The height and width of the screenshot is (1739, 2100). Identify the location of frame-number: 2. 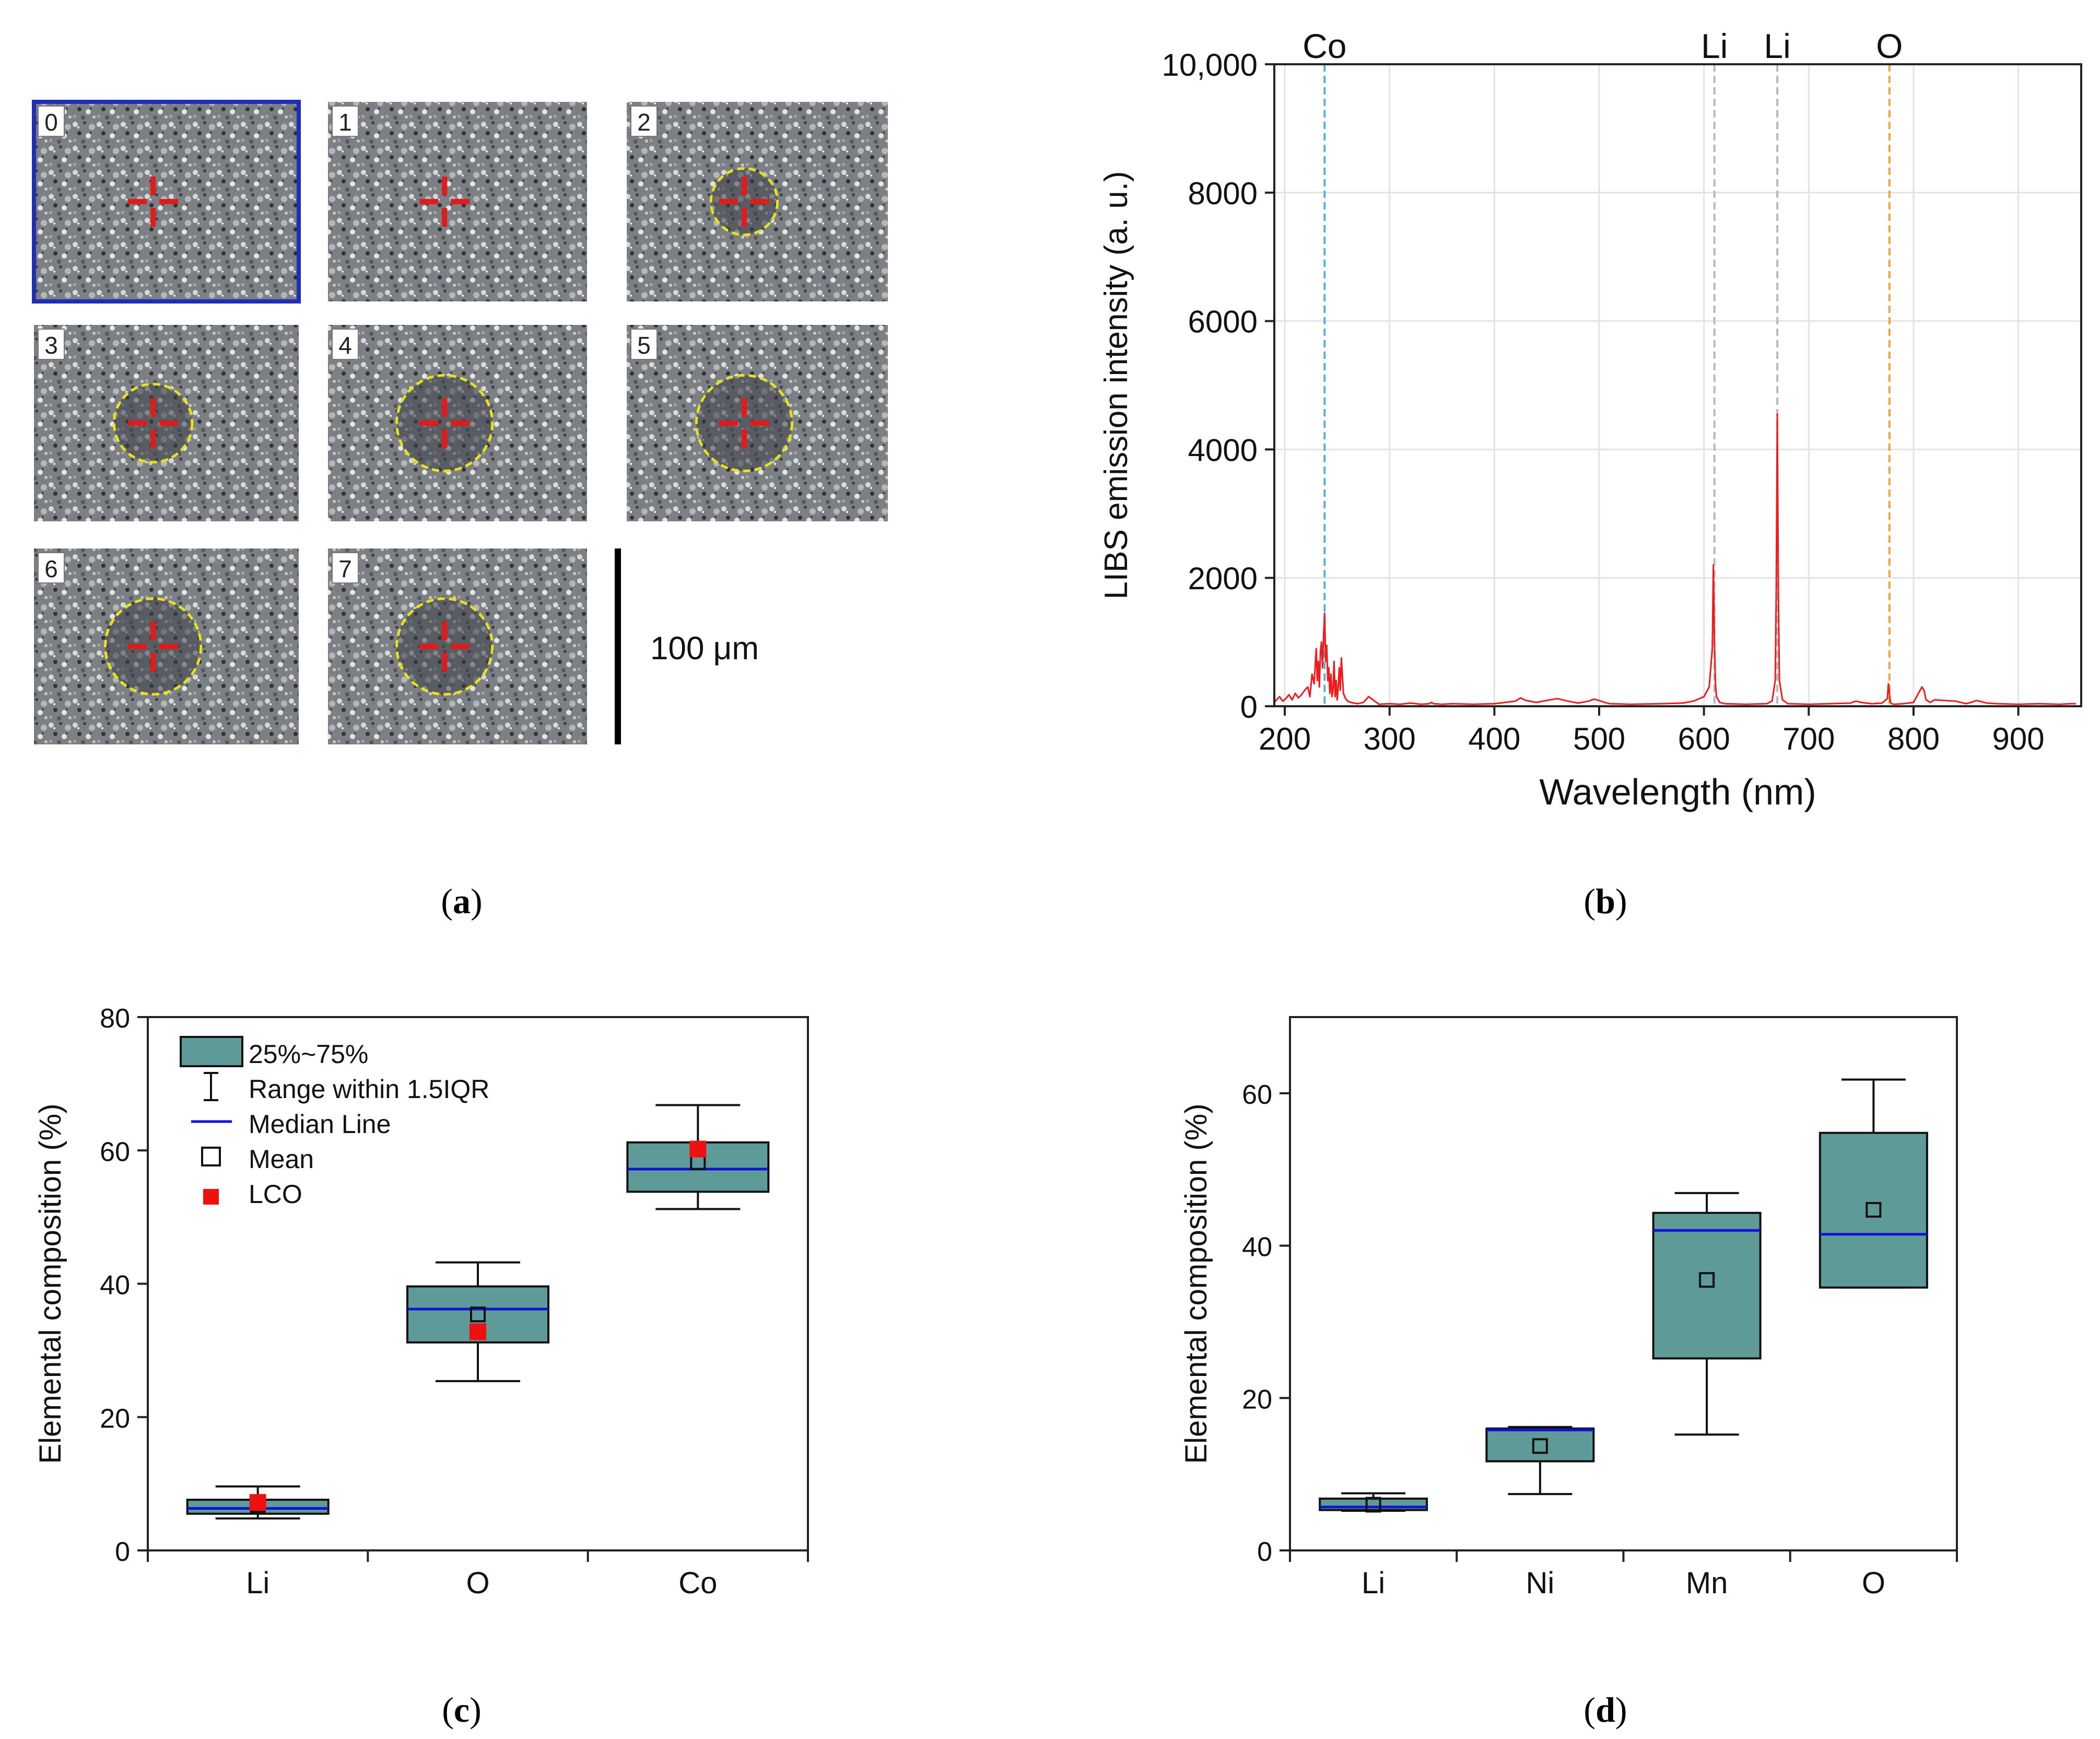
(644, 122).